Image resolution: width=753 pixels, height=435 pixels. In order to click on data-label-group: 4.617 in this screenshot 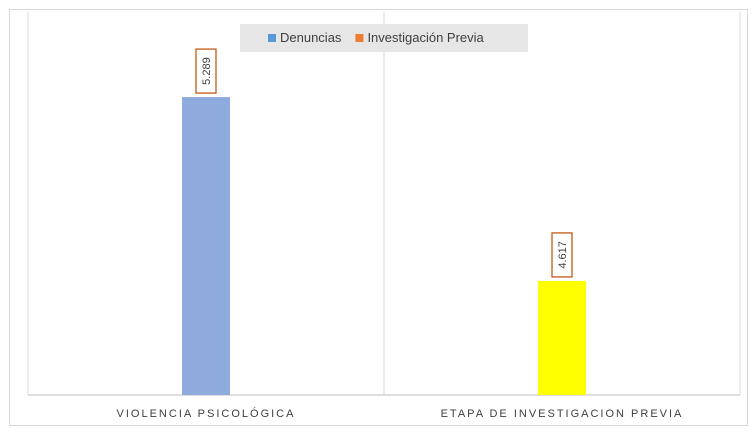, I will do `click(562, 255)`.